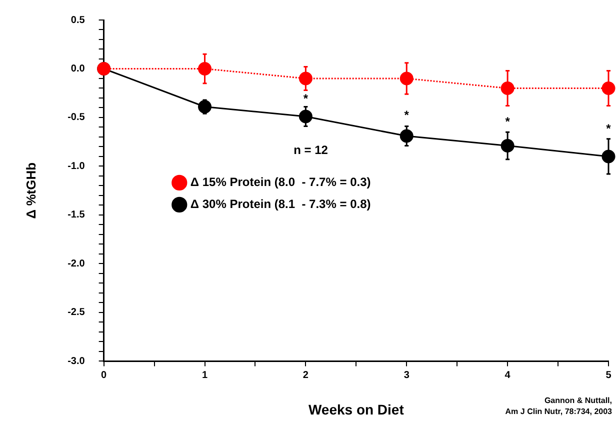  Describe the element at coordinates (280, 182) in the screenshot. I see `legend-label: Δ 15% Protein (8.0 - 7.7% = 0.3)` at that location.